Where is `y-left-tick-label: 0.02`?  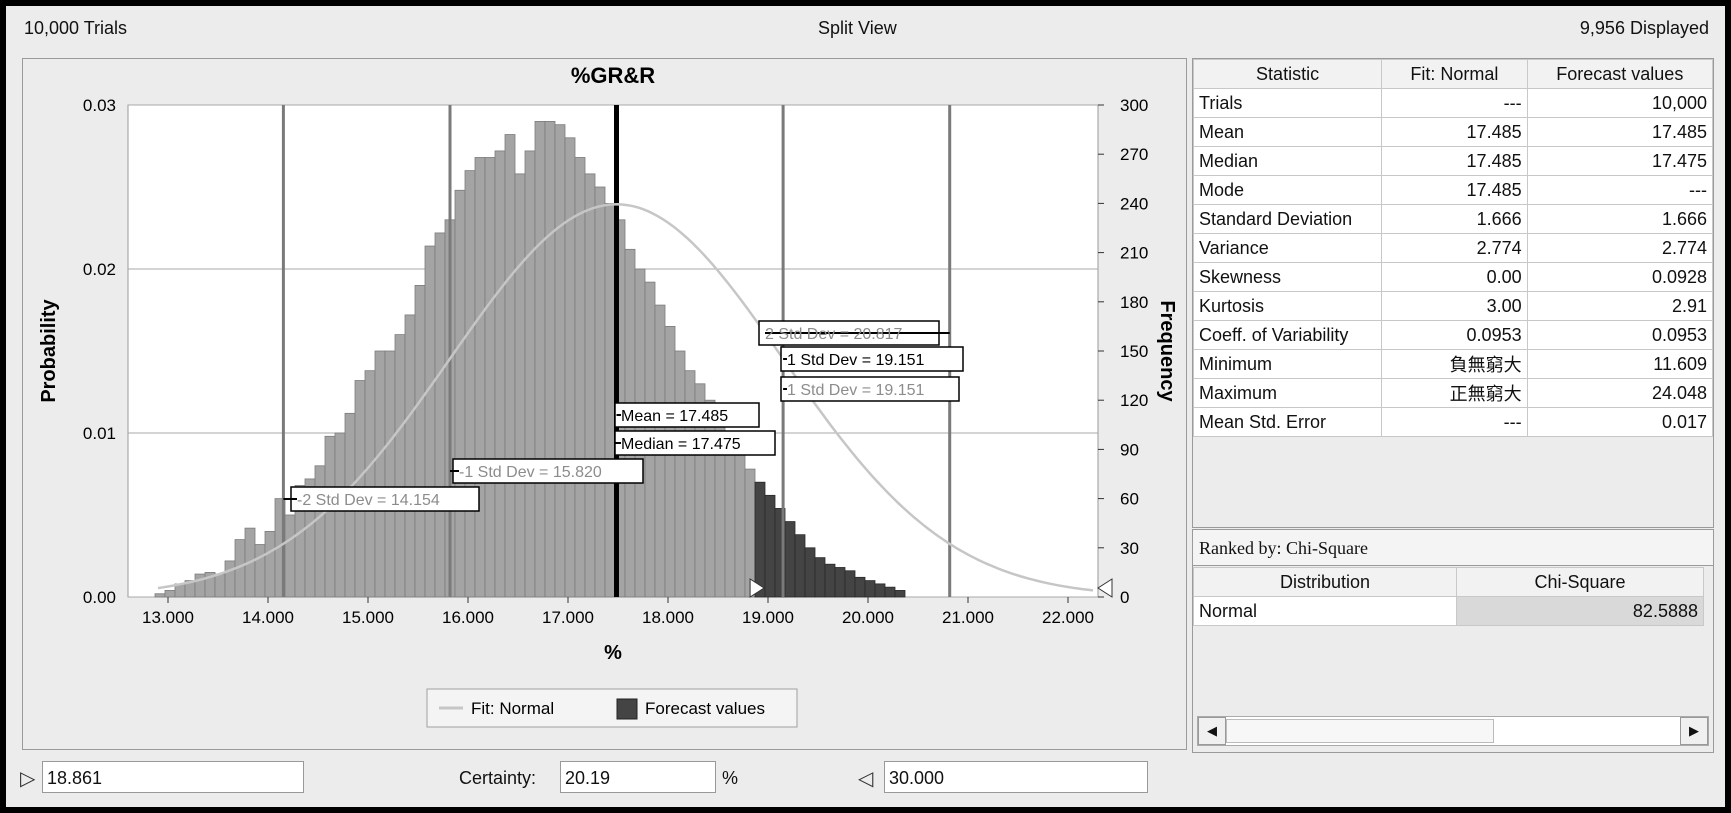 y-left-tick-label: 0.02 is located at coordinates (99, 269).